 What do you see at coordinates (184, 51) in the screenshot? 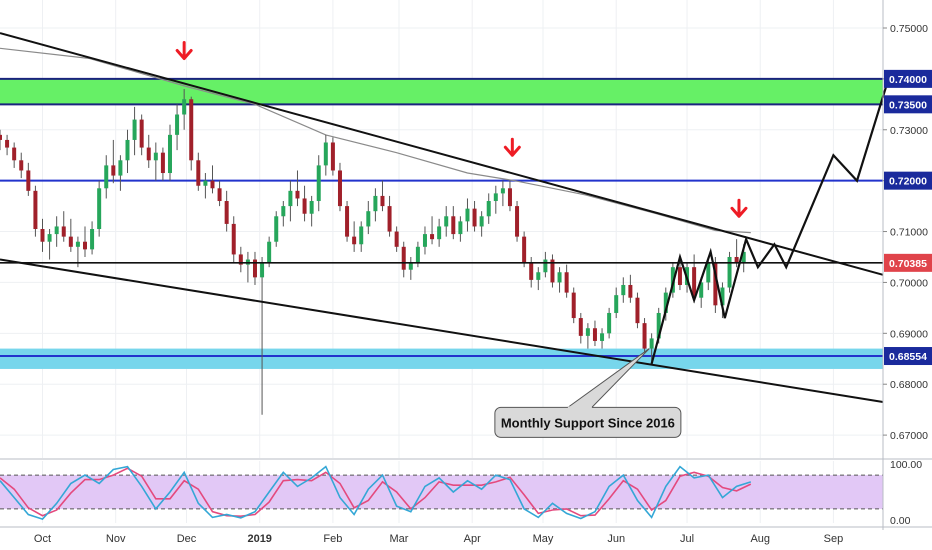
I see `arrow-down-dec` at bounding box center [184, 51].